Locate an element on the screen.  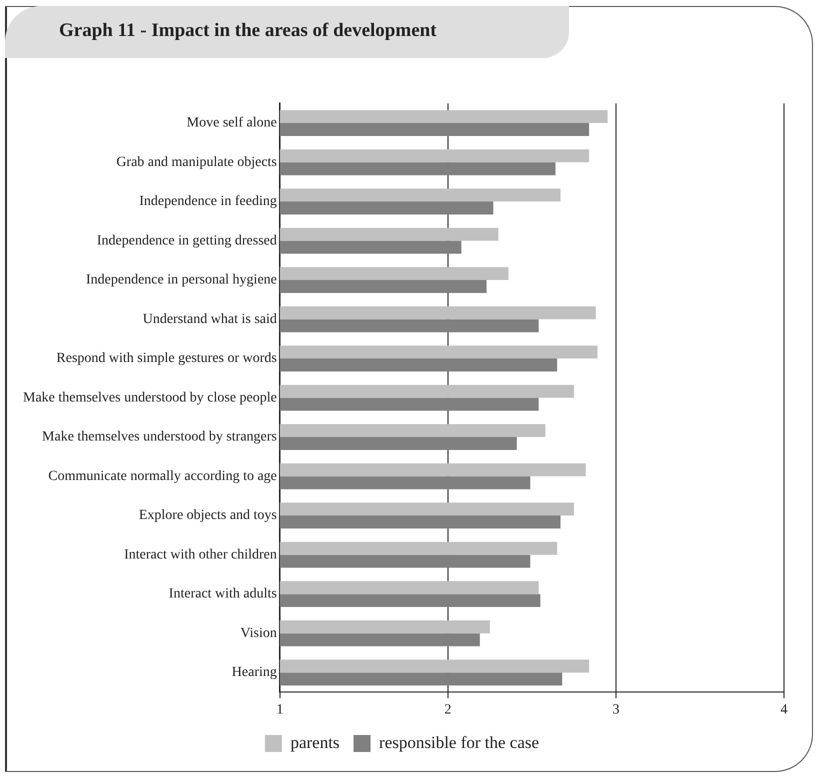
y-tick-label: Explore objects and toys is located at coordinates (207, 516).